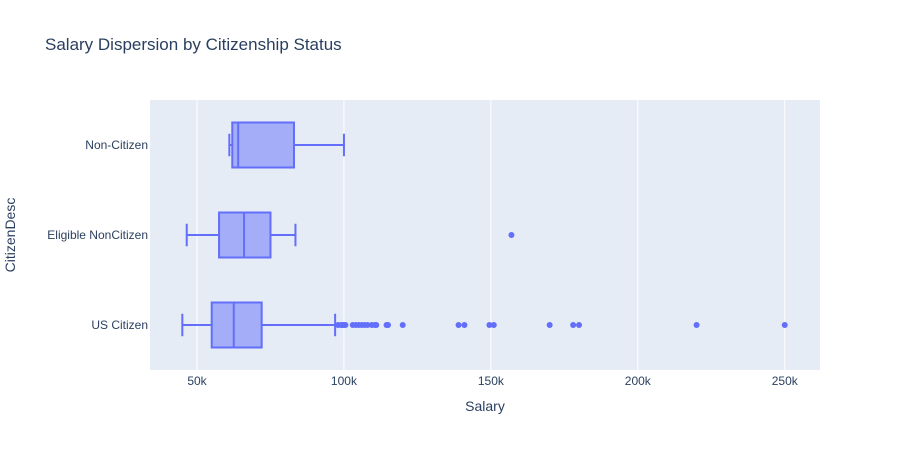 This screenshot has height=450, width=900. I want to click on y-tick-label: Non-Citizen, so click(116, 145).